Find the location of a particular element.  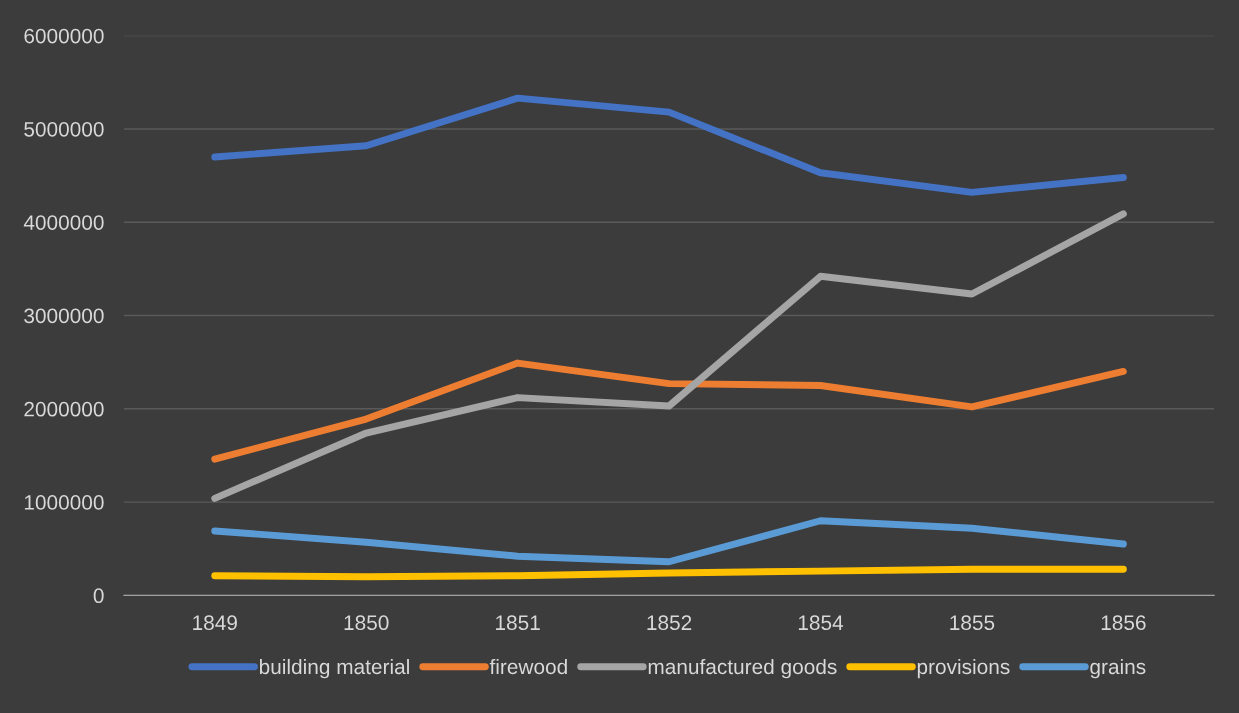

legend-label: grains is located at coordinates (1118, 668).